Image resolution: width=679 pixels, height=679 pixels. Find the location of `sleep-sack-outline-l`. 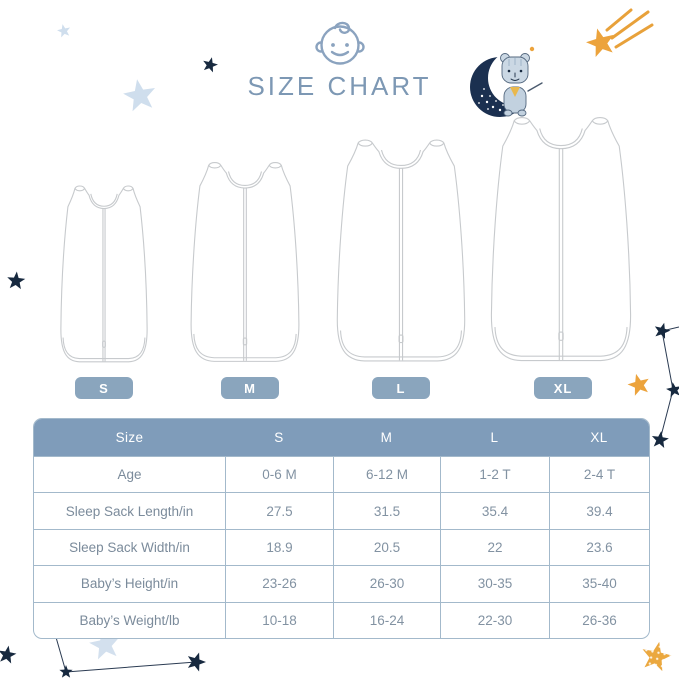

sleep-sack-outline-l is located at coordinates (401, 250).